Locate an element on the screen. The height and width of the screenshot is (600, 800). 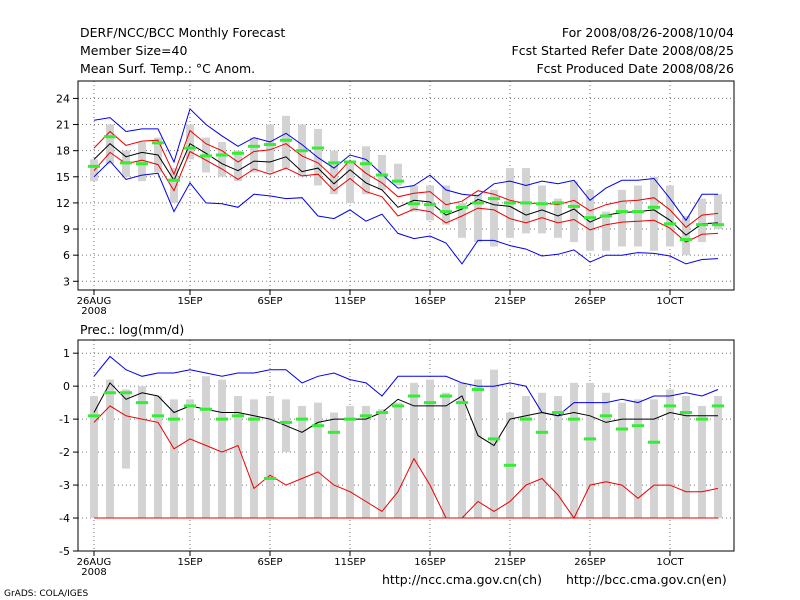
x-tick-label: 21SEP is located at coordinates (509, 562).